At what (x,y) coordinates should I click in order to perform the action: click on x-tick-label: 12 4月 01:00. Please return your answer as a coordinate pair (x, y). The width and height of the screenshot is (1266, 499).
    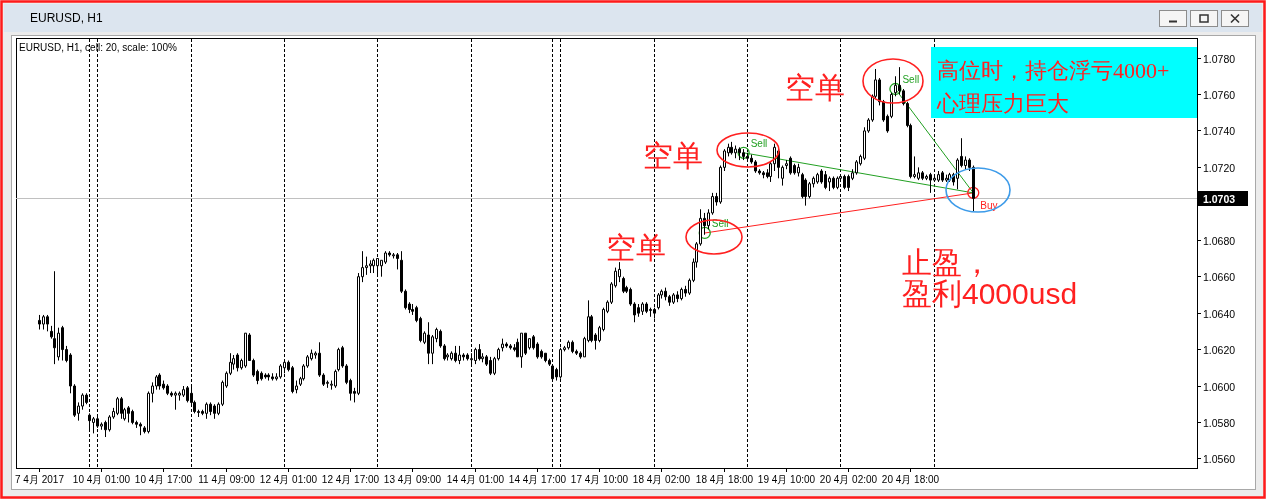
    Looking at the image, I should click on (288, 479).